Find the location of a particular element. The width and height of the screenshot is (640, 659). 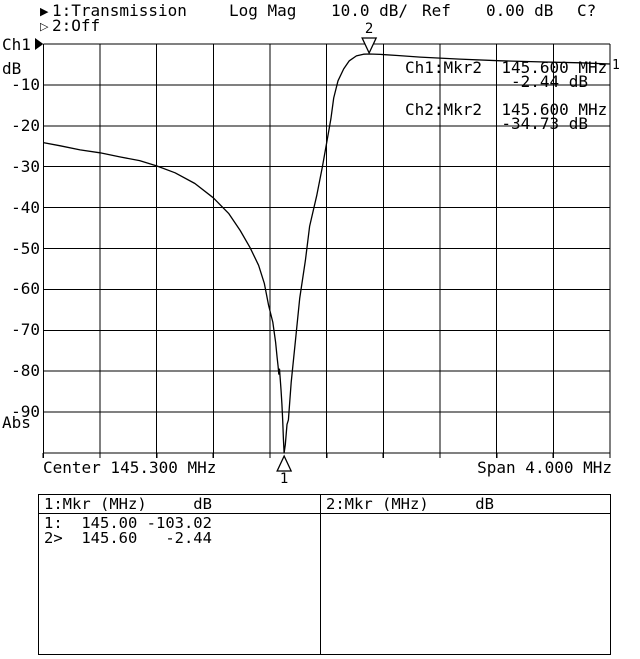

marker-table-ch2-header: 2:Mkr (MHz) dB is located at coordinates (465, 504).